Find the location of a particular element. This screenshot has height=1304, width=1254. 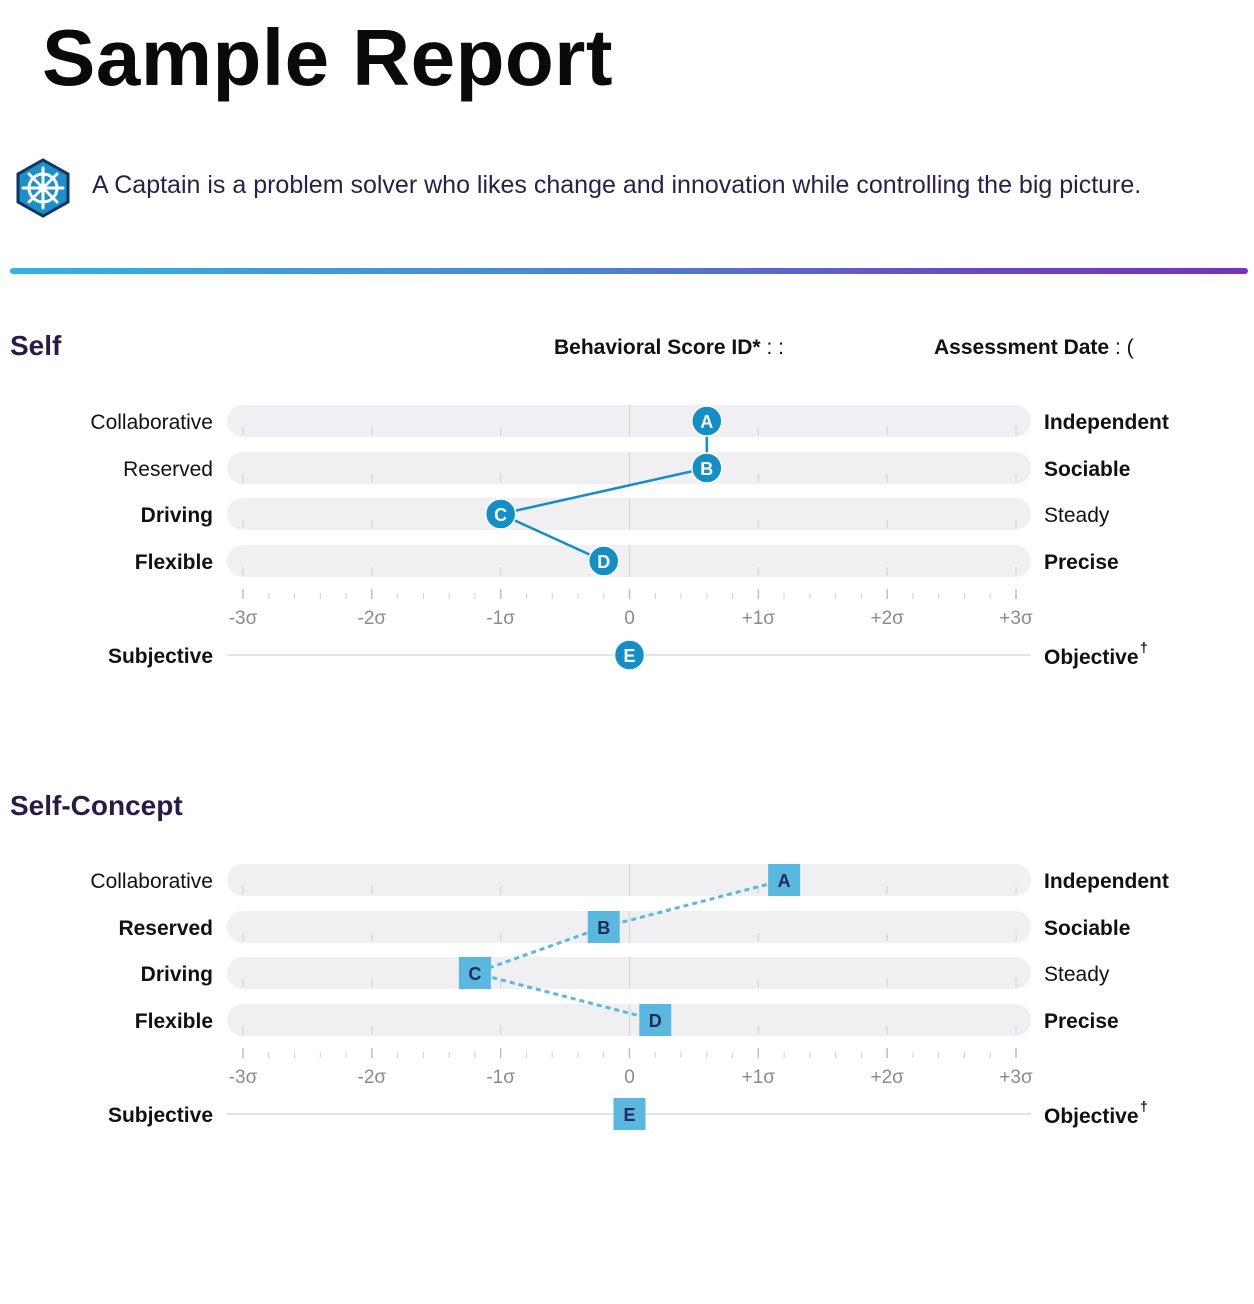

assessment-date-field: Assessment Date : ( is located at coordinates (1034, 348).